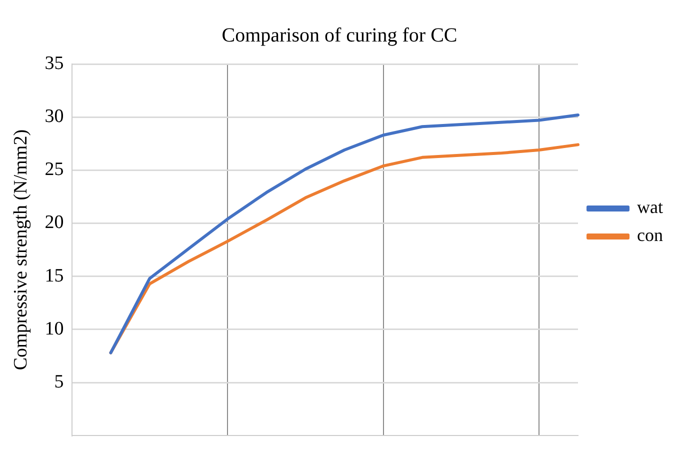 Image resolution: width=683 pixels, height=455 pixels. Describe the element at coordinates (650, 235) in the screenshot. I see `legend-label: con` at that location.